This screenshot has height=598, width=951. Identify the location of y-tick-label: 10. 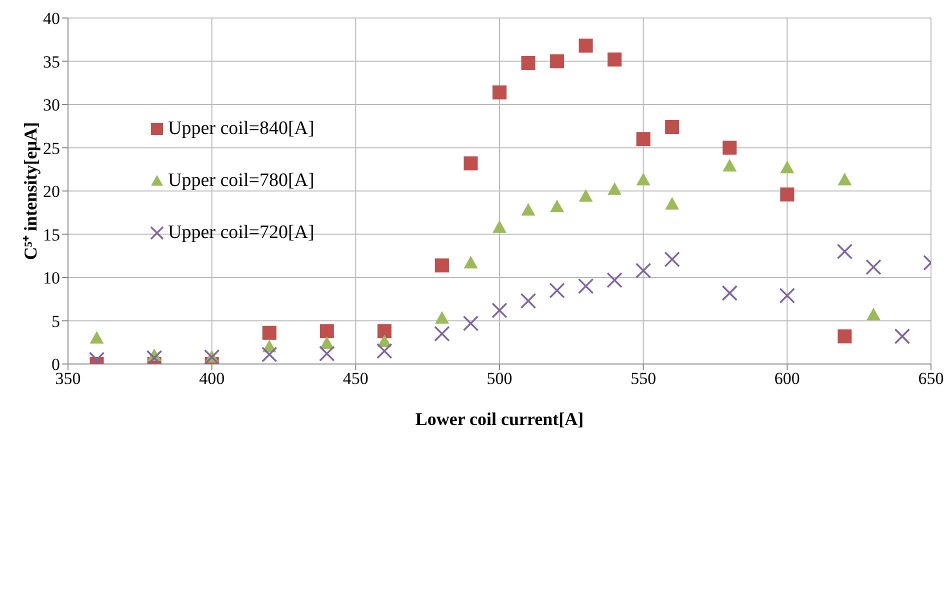
(51, 278).